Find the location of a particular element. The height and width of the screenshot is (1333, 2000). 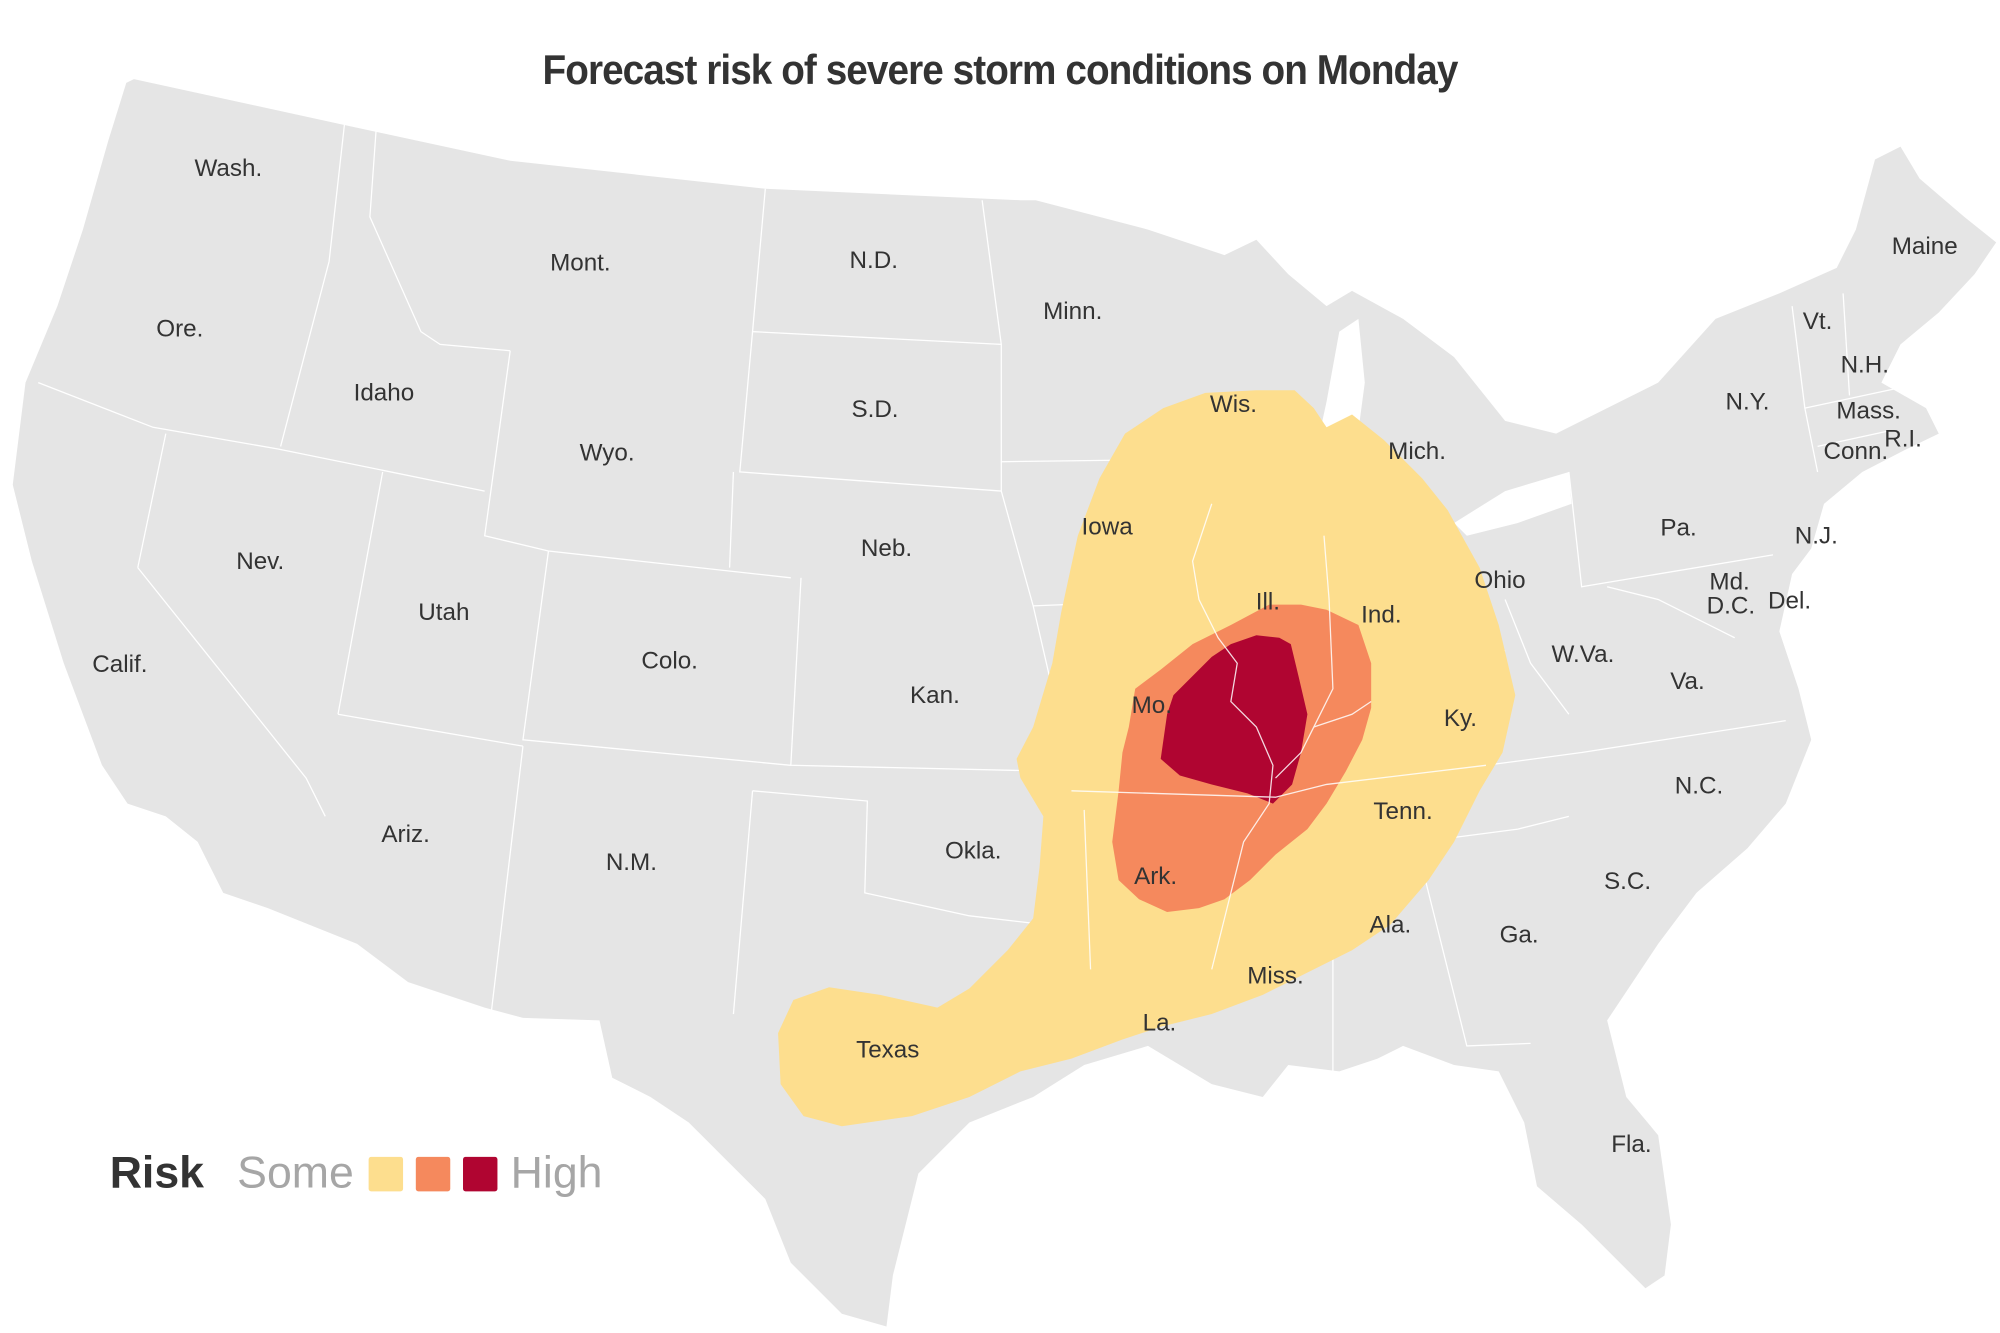

state-label: Miss. is located at coordinates (1275, 975).